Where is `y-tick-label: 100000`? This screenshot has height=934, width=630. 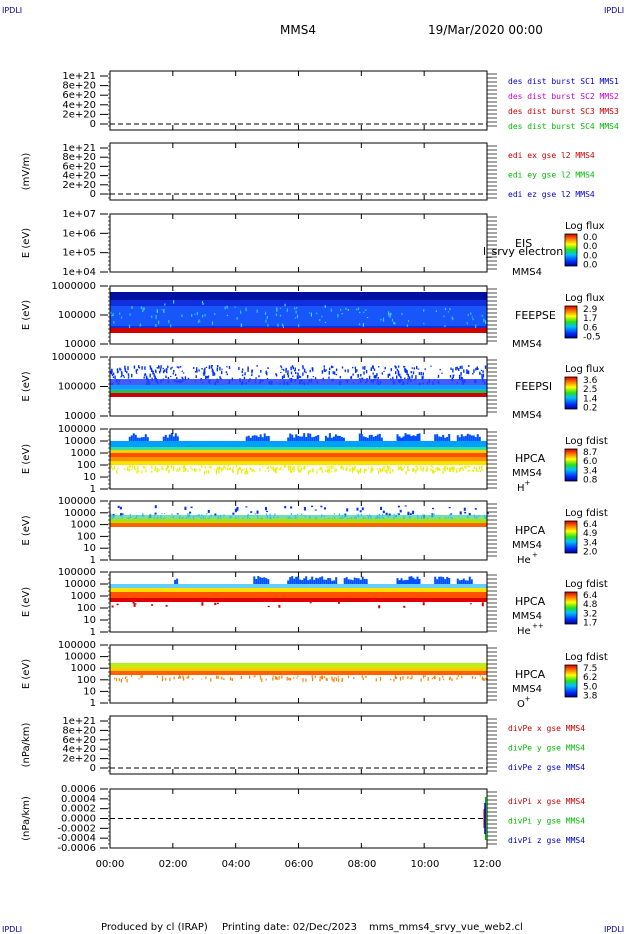 y-tick-label: 100000 is located at coordinates (77, 645).